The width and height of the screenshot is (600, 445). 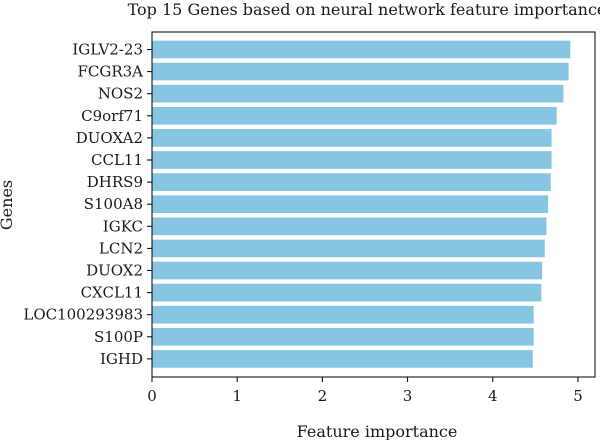 What do you see at coordinates (115, 182) in the screenshot?
I see `y-tick-label: DHRS9` at bounding box center [115, 182].